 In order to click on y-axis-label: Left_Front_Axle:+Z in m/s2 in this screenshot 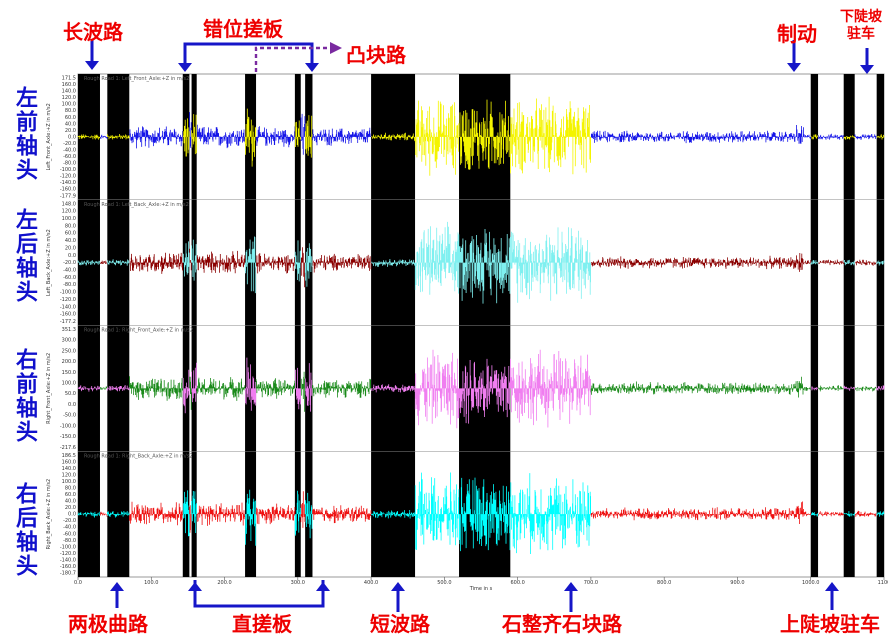, I will do `click(49, 136)`.